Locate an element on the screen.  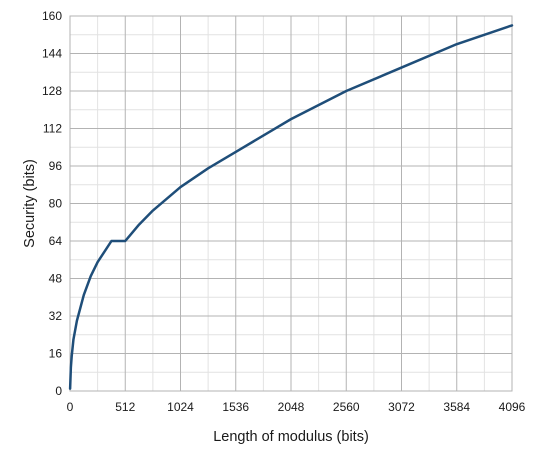
x-tick-label: 2048 is located at coordinates (291, 407).